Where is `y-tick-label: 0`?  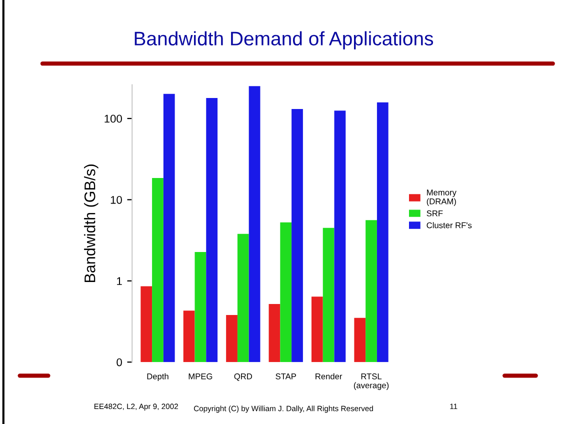 y-tick-label: 0 is located at coordinates (119, 362).